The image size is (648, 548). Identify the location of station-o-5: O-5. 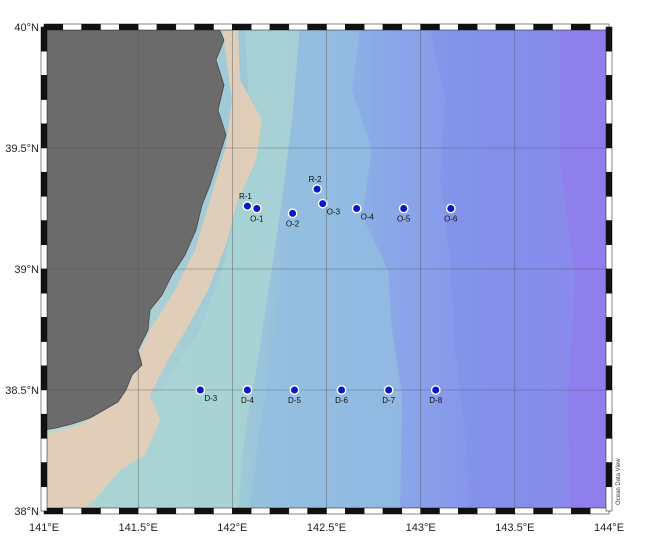
(404, 213).